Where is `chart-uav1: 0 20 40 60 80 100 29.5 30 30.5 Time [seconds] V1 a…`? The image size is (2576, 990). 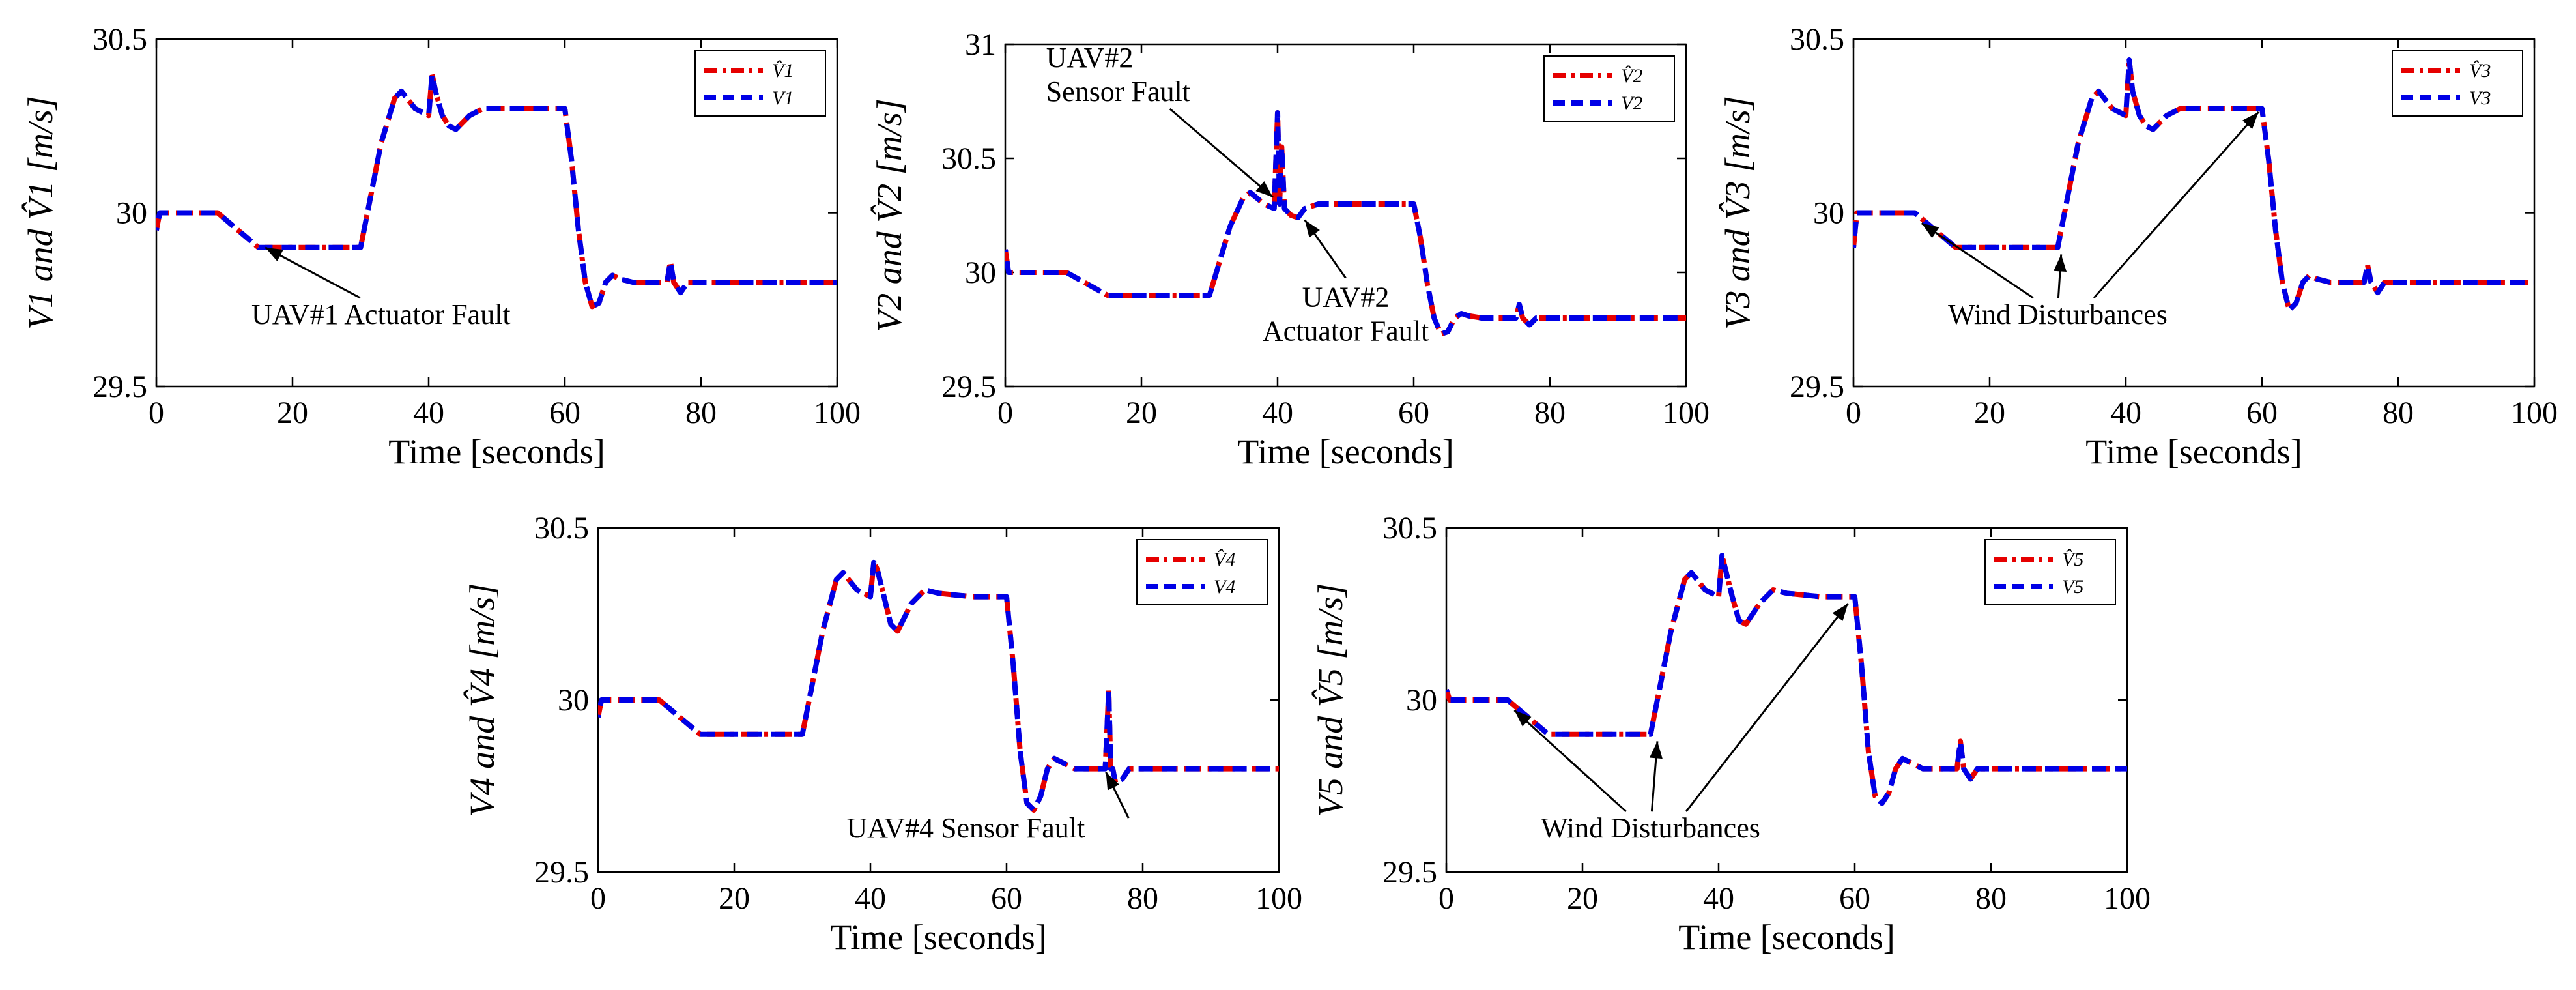 chart-uav1: 0 20 40 60 80 100 29.5 30 30.5 Time [seconds] V1 a… is located at coordinates (441, 246).